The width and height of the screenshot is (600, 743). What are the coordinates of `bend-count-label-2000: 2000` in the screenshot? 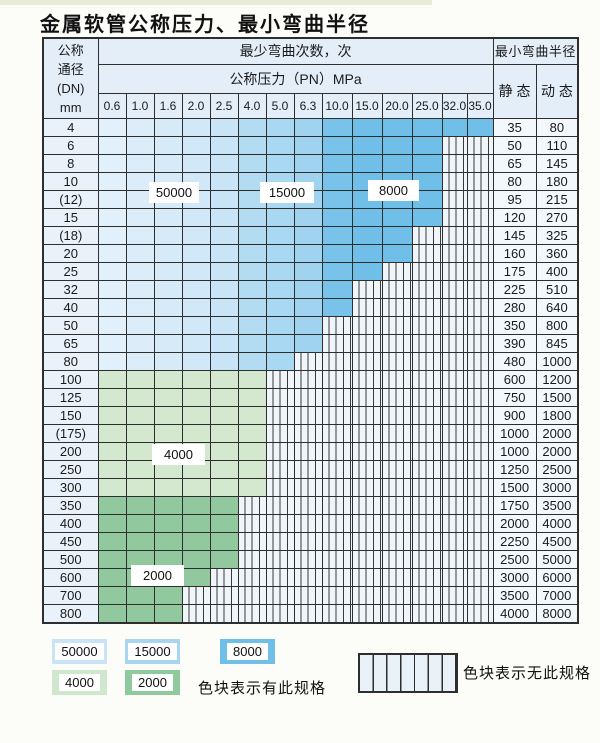 It's located at (157, 575).